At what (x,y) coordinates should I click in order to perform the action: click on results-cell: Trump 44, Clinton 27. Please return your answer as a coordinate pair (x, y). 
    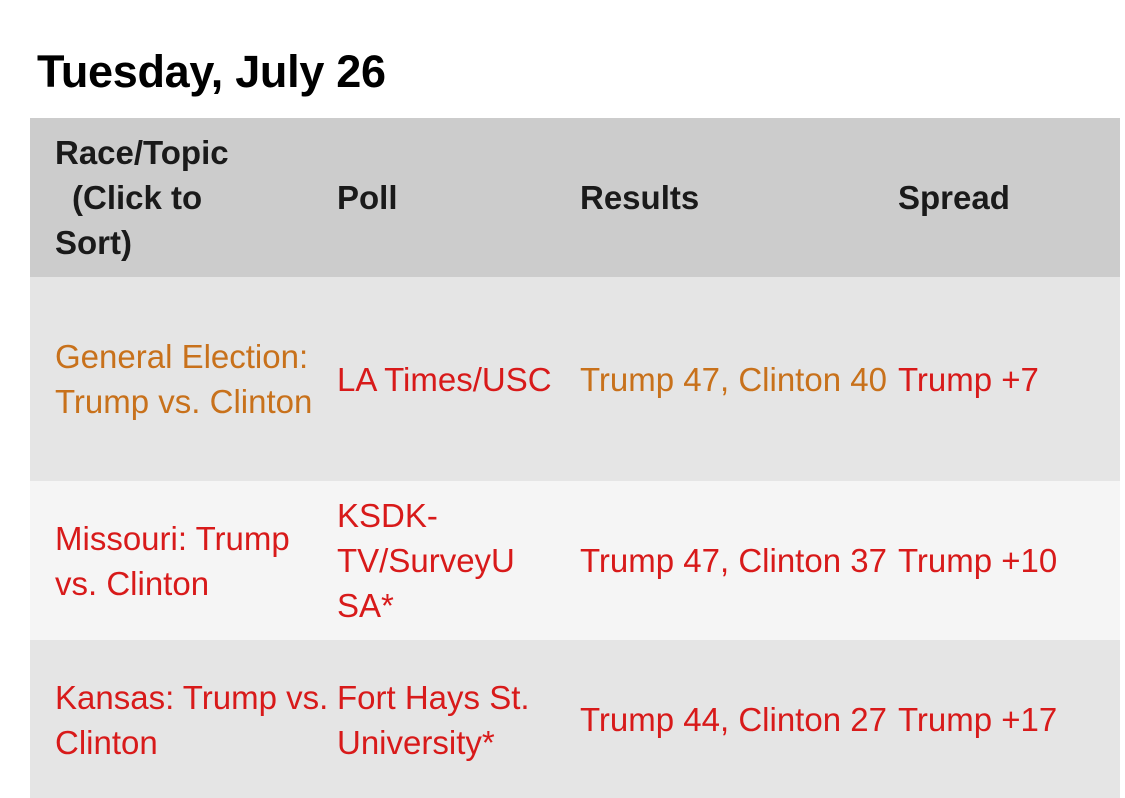
    Looking at the image, I should click on (739, 719).